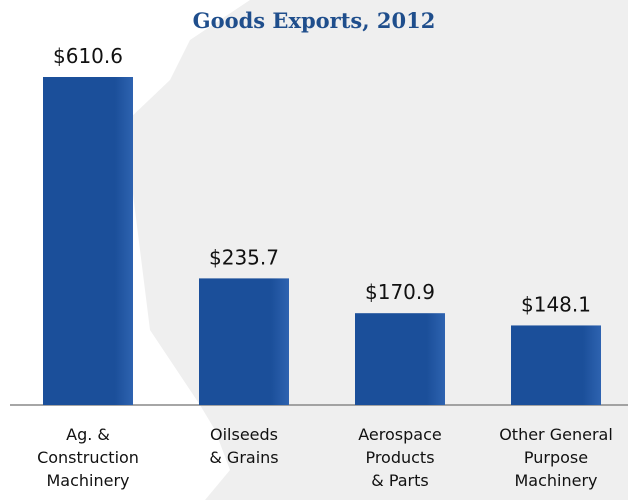 This screenshot has width=628, height=500. What do you see at coordinates (400, 457) in the screenshot?
I see `x-tick-label: Aerospace Products & Parts` at bounding box center [400, 457].